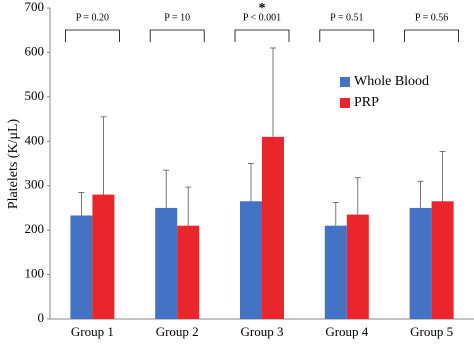 This screenshot has height=344, width=474. I want to click on x-tick-label: Group 1, so click(92, 331).